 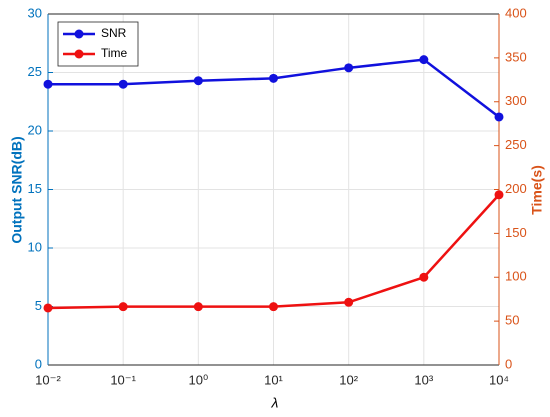 What do you see at coordinates (516, 144) in the screenshot?
I see `y2-tick-label: 250` at bounding box center [516, 144].